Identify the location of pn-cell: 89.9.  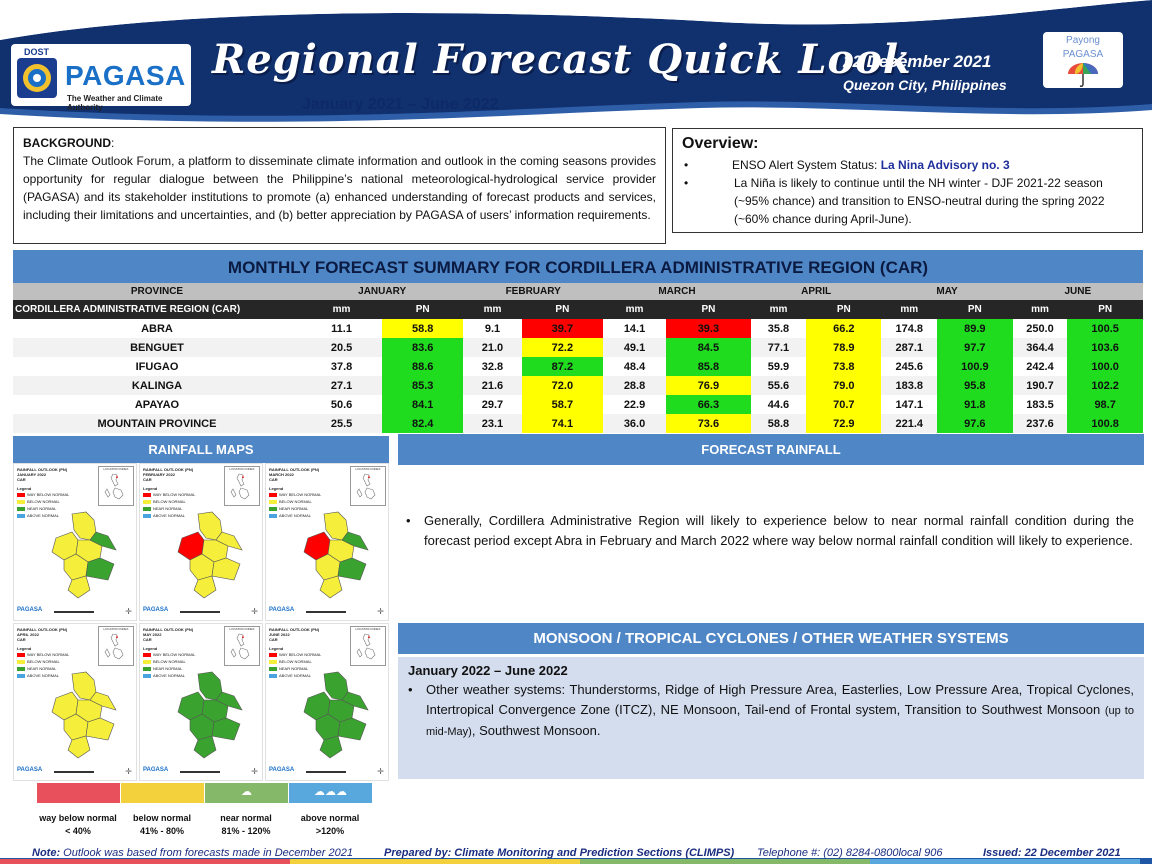
(975, 328).